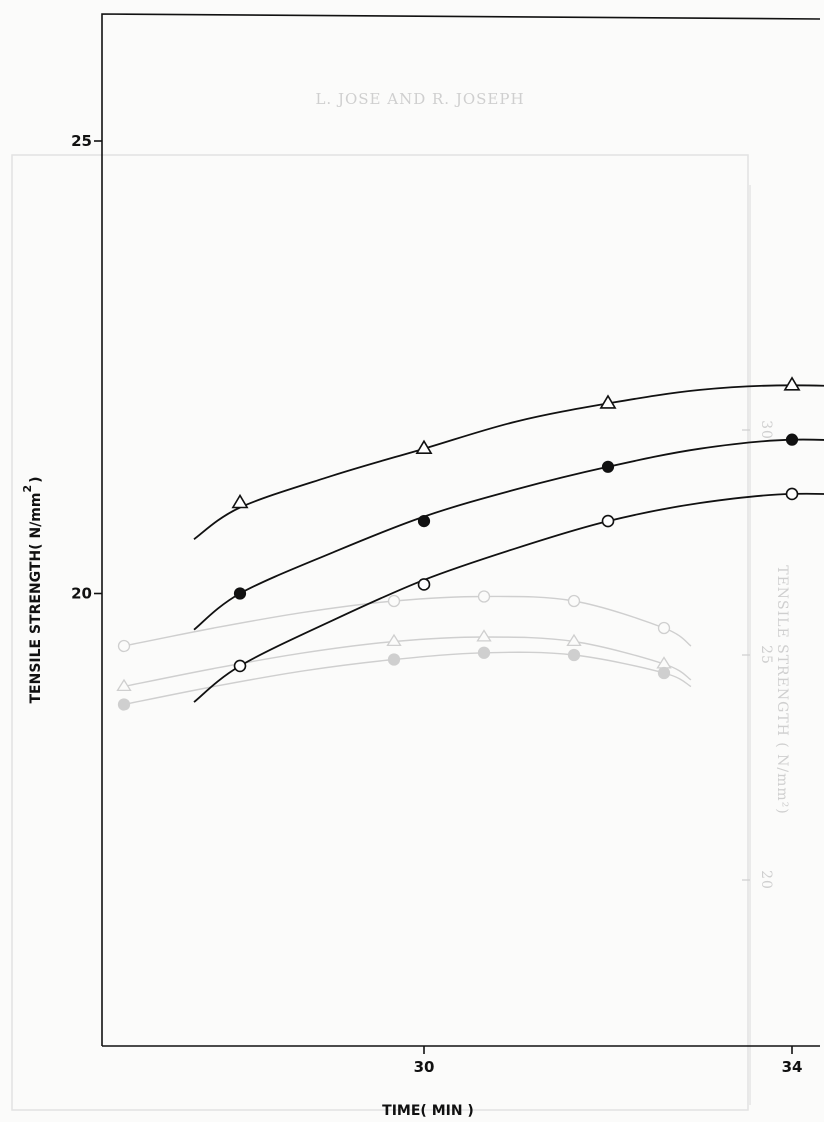 The image size is (824, 1122). Describe the element at coordinates (81, 141) in the screenshot. I see `y-tick-label: 25` at that location.